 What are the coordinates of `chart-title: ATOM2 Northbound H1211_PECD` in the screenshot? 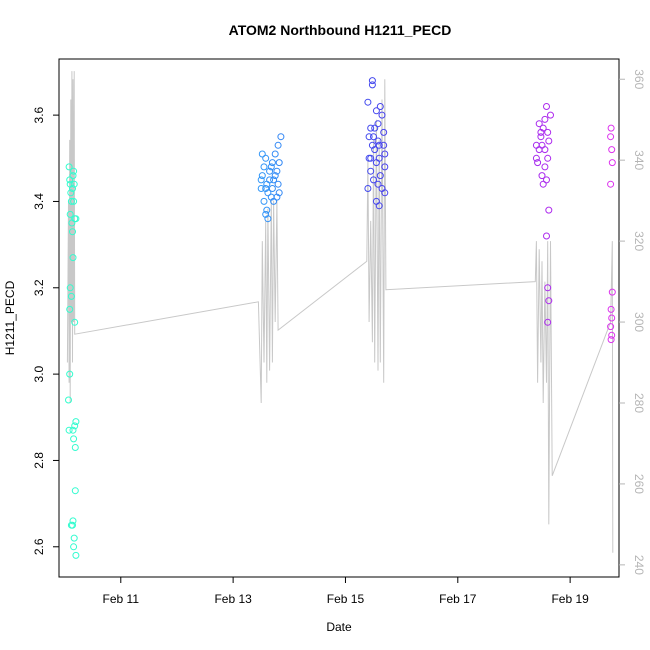 It's located at (340, 30).